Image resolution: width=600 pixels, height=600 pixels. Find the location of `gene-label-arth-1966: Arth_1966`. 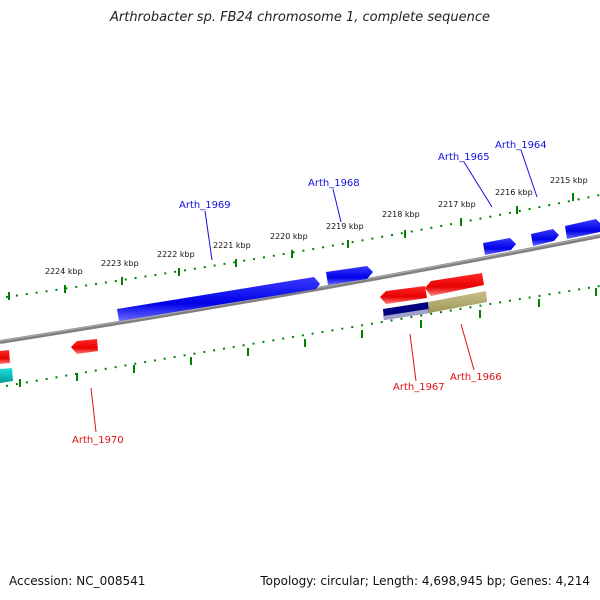

gene-label-arth-1966: Arth_1966 is located at coordinates (476, 377).